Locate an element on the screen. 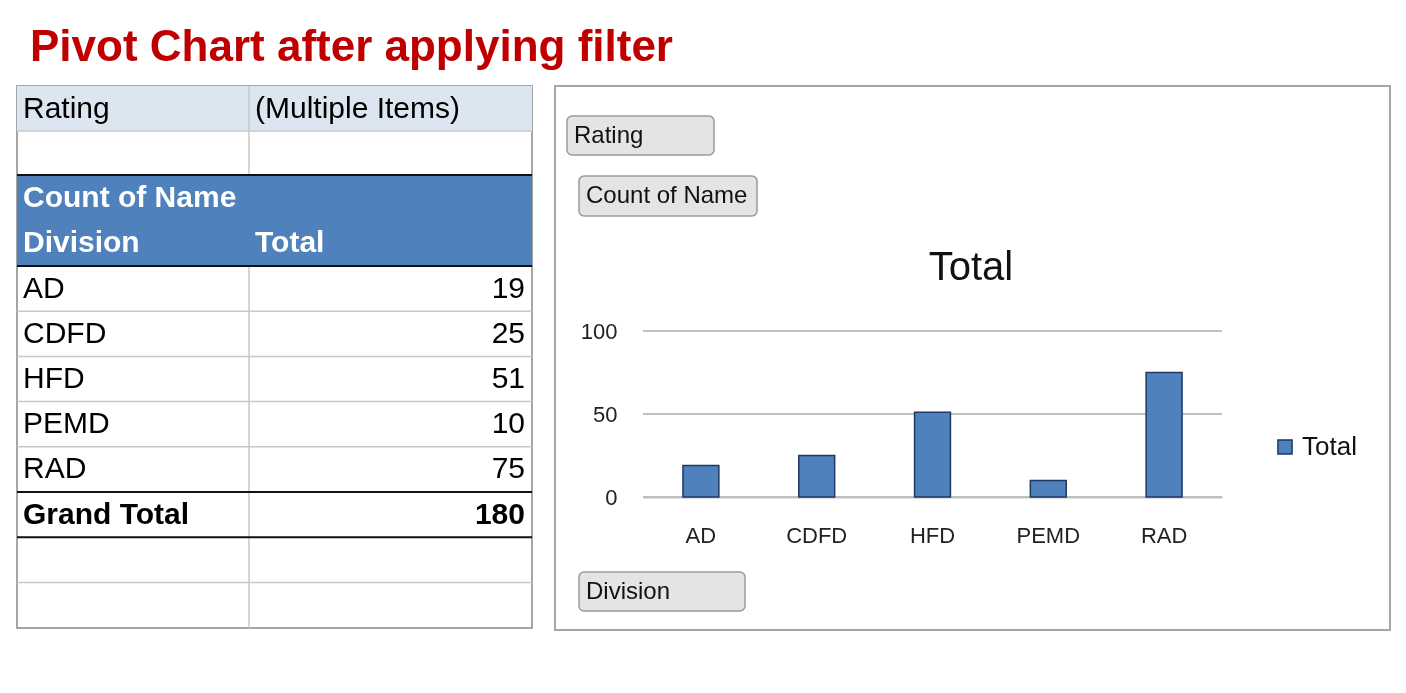 This screenshot has width=1406, height=693. text: (Multiple Items) is located at coordinates (358, 107).